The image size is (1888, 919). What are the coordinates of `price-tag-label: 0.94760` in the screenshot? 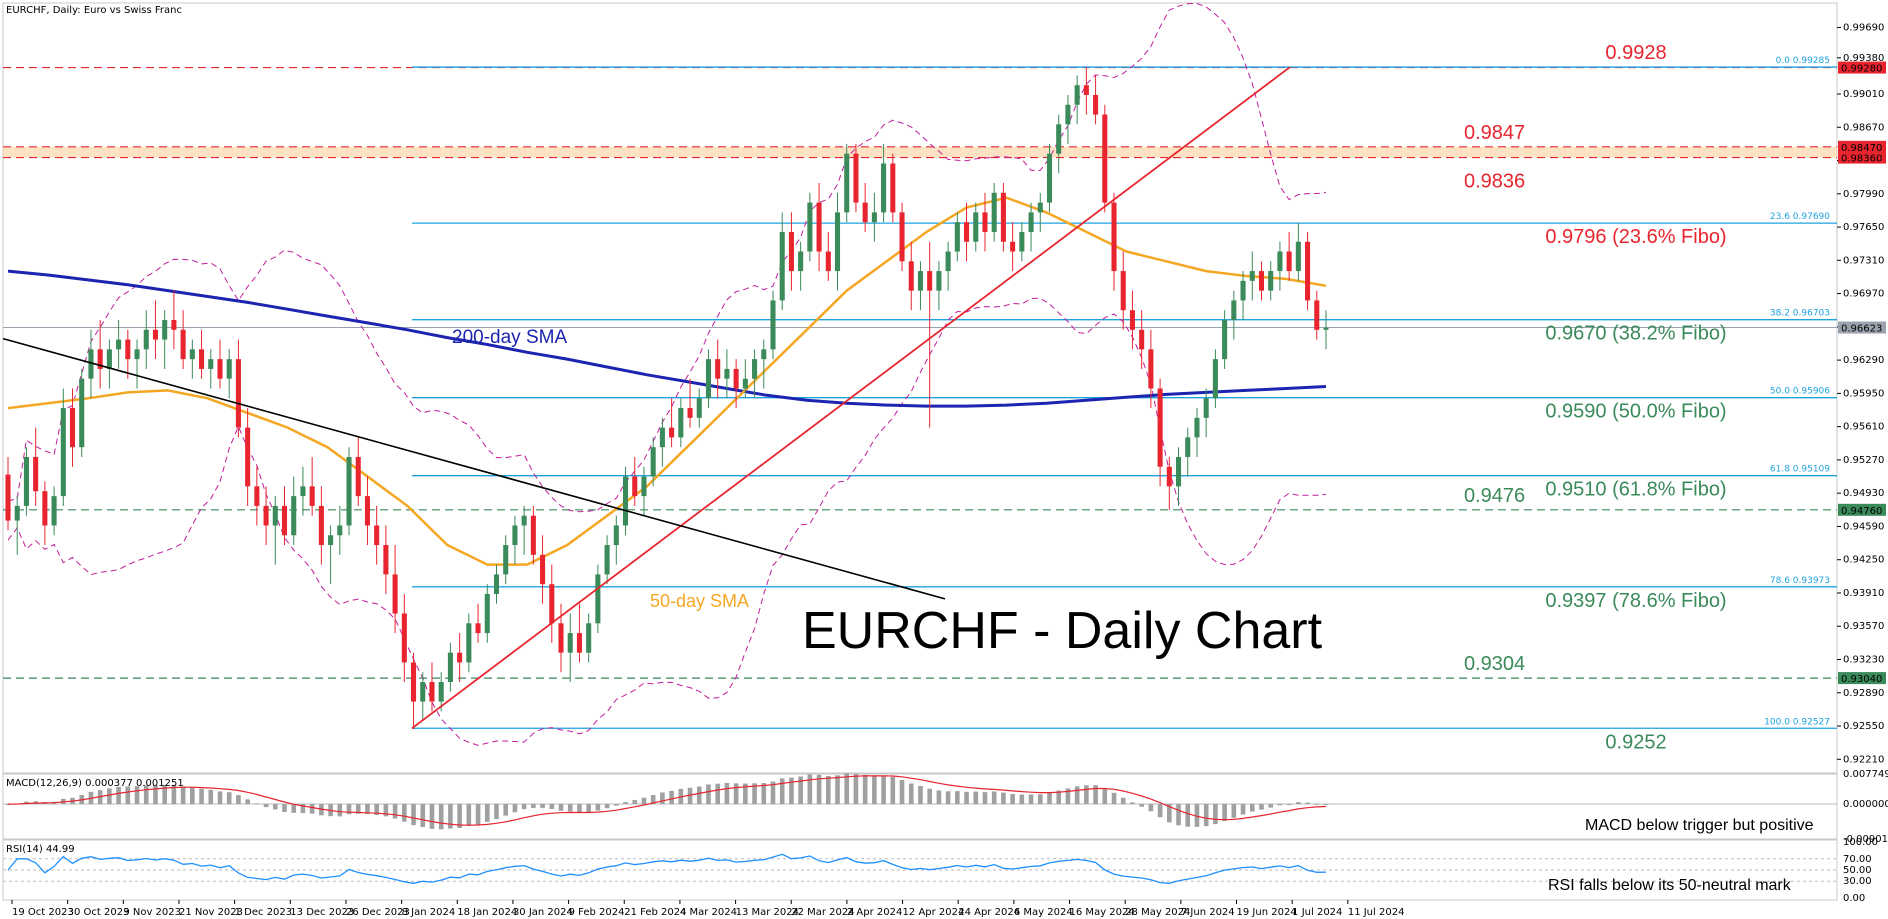 It's located at (1861, 511).